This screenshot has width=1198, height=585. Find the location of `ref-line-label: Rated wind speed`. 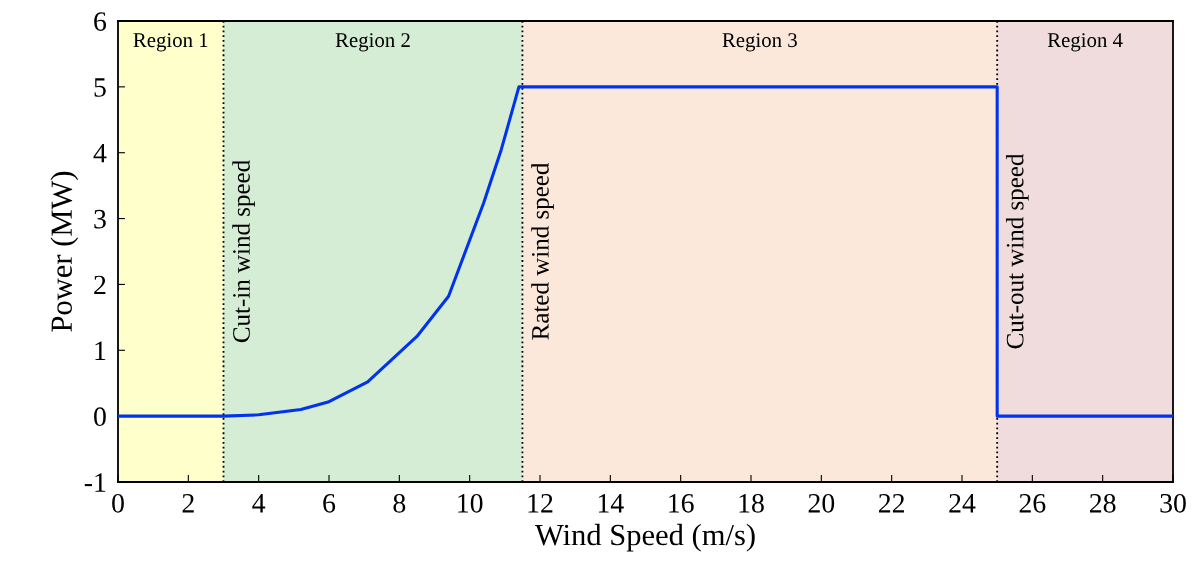

ref-line-label: Rated wind speed is located at coordinates (542, 251).